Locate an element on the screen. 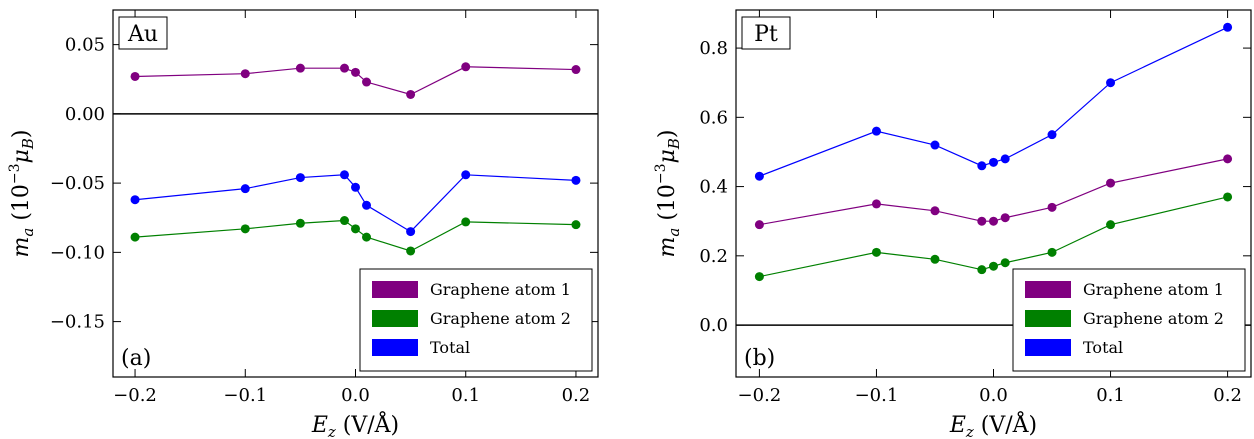 This screenshot has width=1254, height=439. y-tick-label: 0.00 is located at coordinates (85, 114).